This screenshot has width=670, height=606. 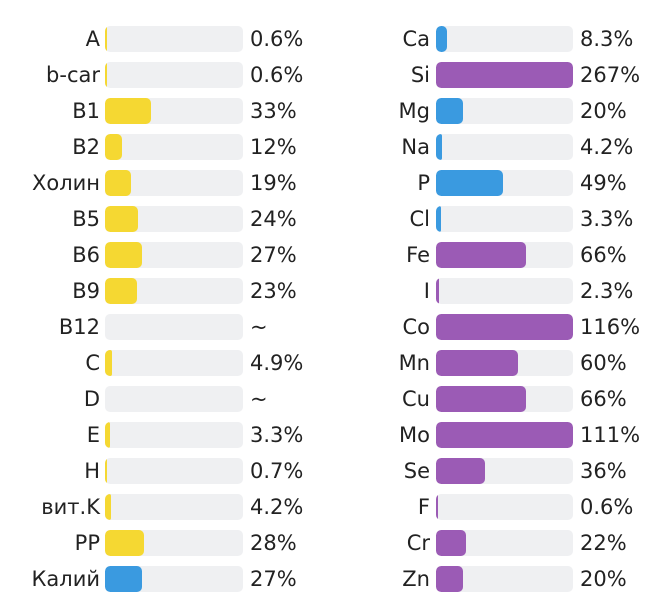 What do you see at coordinates (603, 543) in the screenshot?
I see `value-label: 22%` at bounding box center [603, 543].